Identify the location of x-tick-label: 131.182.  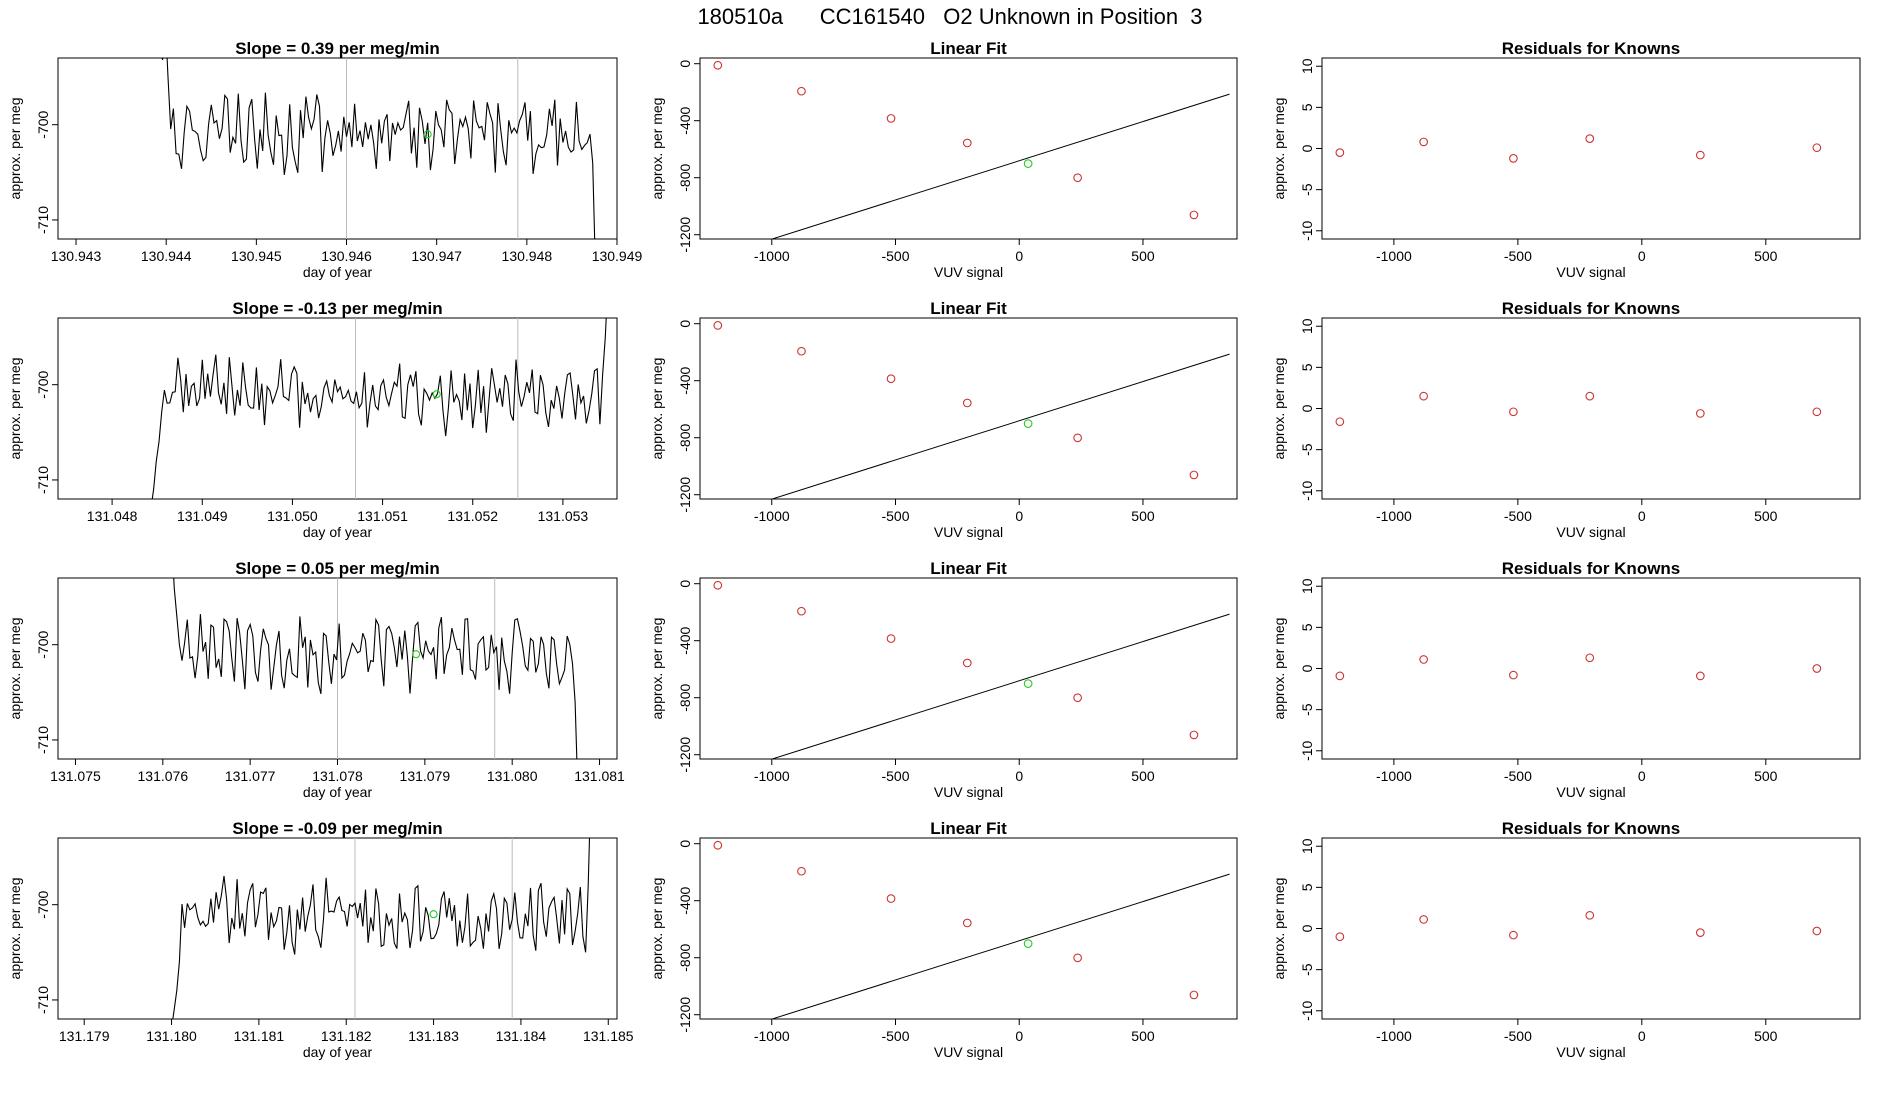
(346, 1036).